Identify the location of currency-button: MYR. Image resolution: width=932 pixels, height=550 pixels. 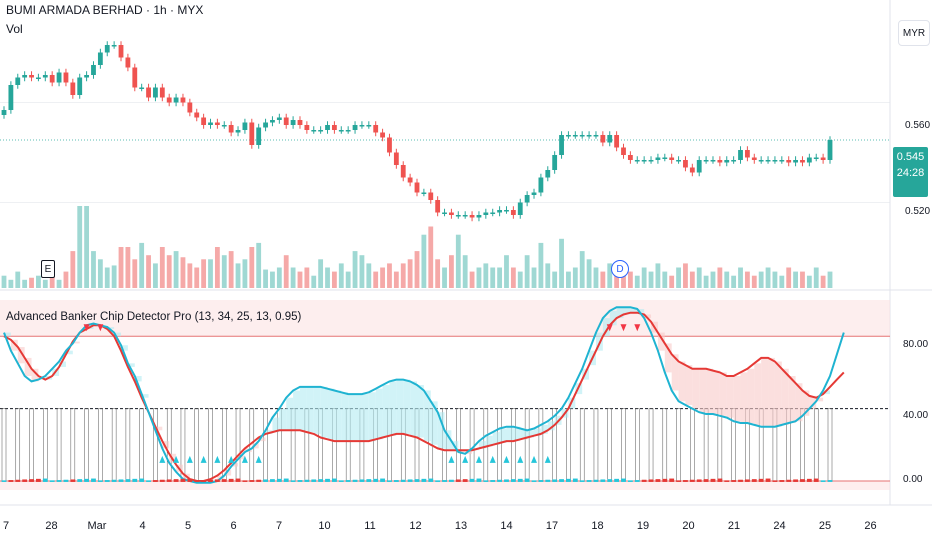
(914, 33).